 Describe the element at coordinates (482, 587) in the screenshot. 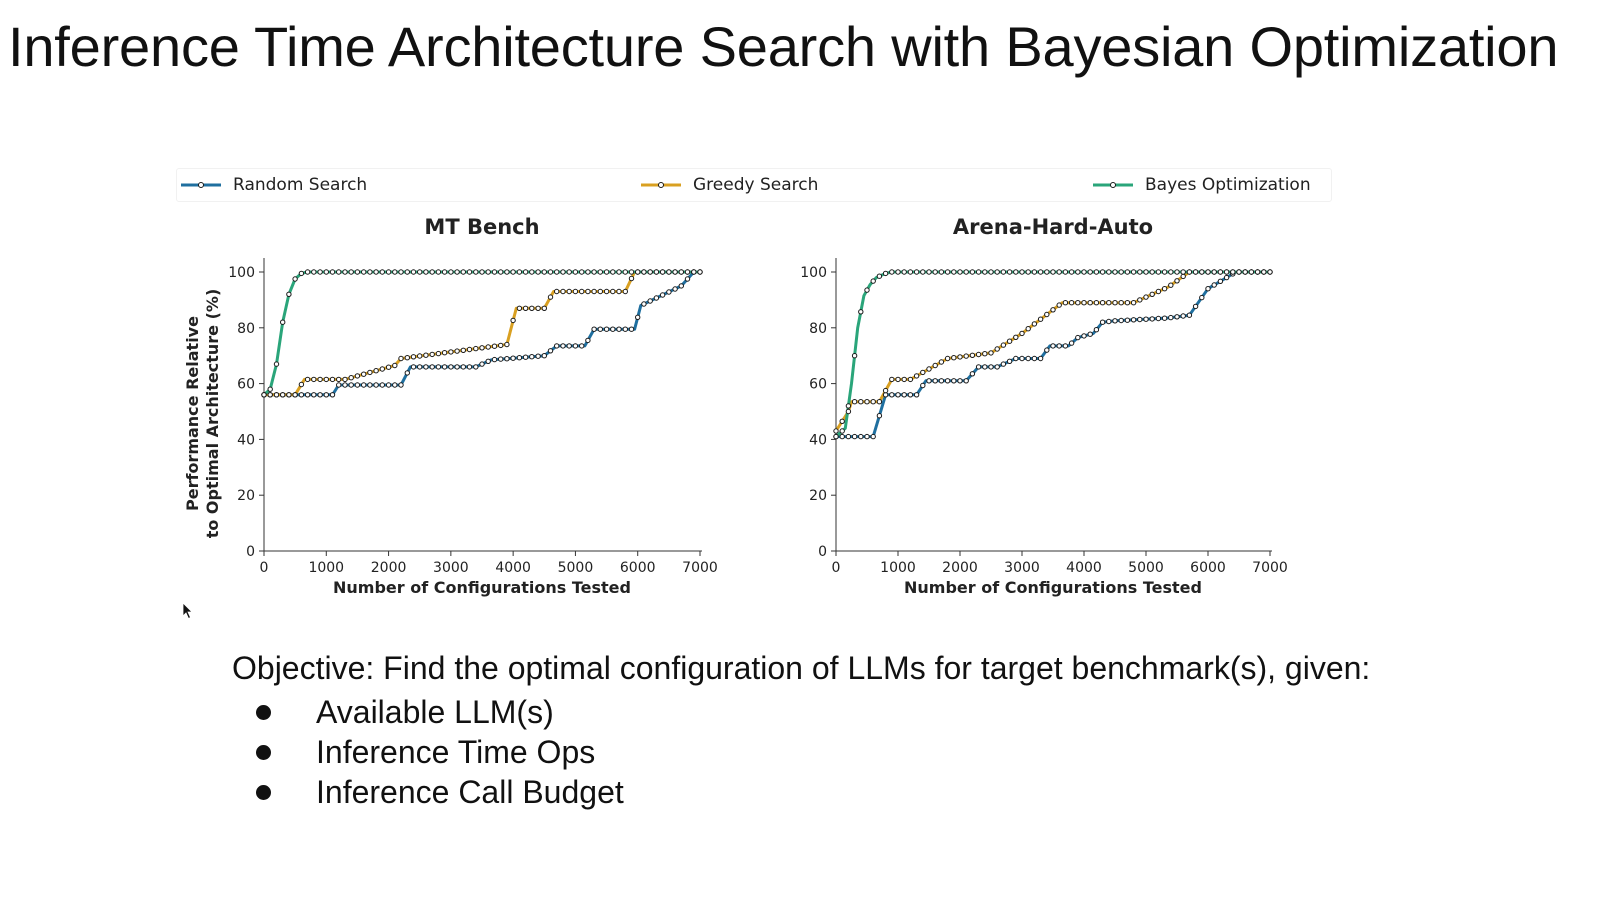

I see `x-axis-label: Number of Configurations Tested` at that location.